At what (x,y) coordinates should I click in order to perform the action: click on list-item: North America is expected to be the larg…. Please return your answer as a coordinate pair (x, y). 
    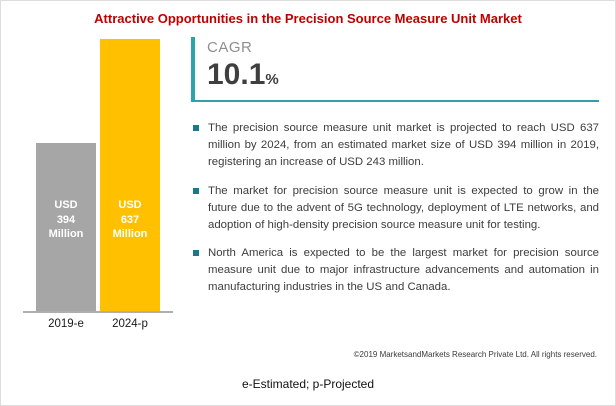
    Looking at the image, I should click on (395, 270).